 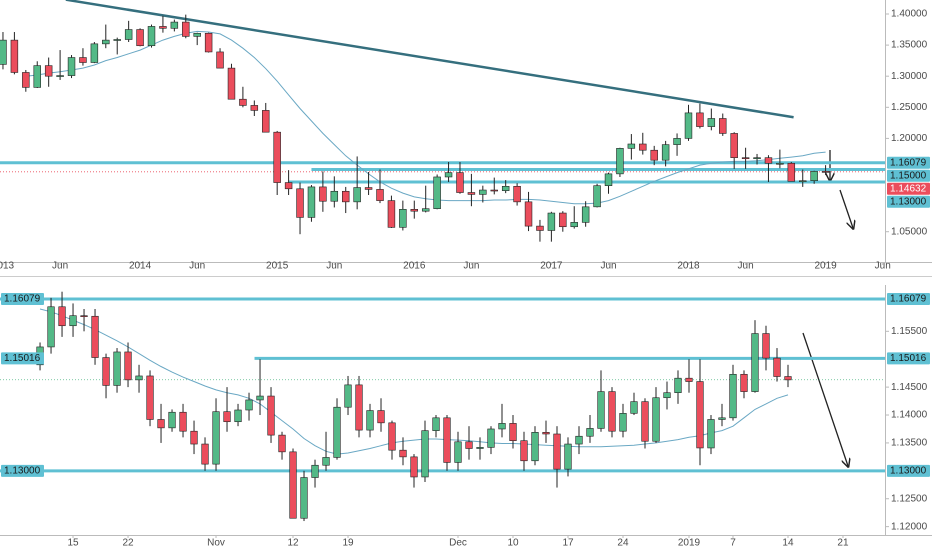 I want to click on x-tick-label: 2016, so click(x=414, y=266).